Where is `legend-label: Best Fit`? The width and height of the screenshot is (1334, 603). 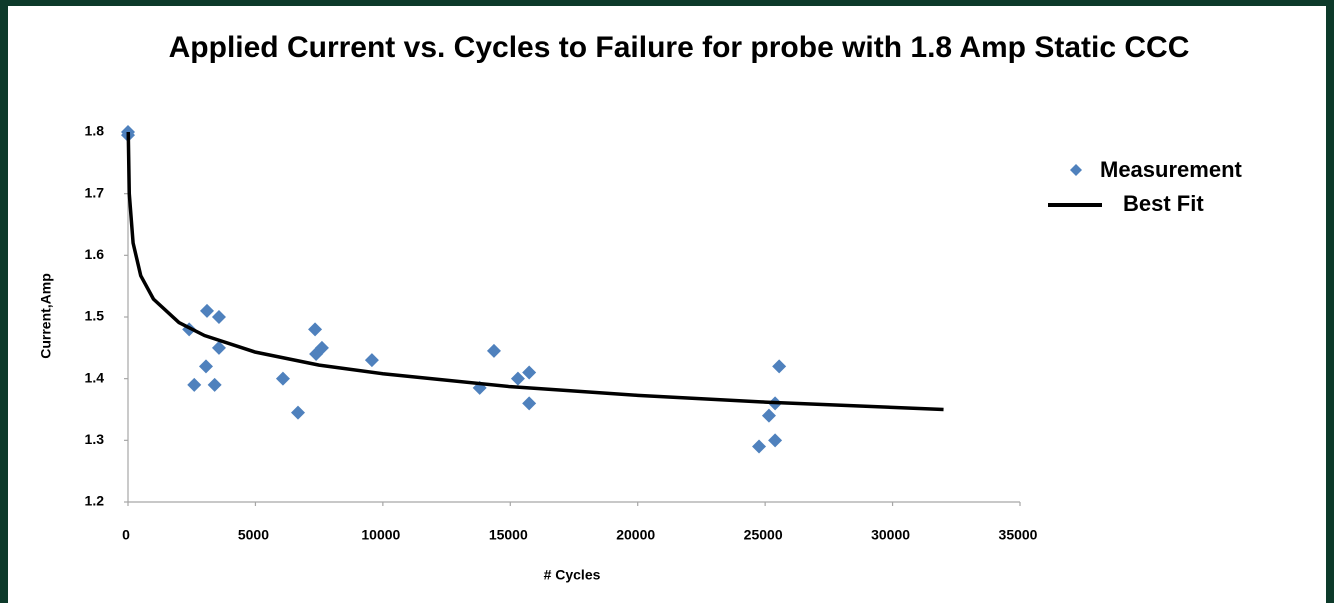 legend-label: Best Fit is located at coordinates (1163, 203).